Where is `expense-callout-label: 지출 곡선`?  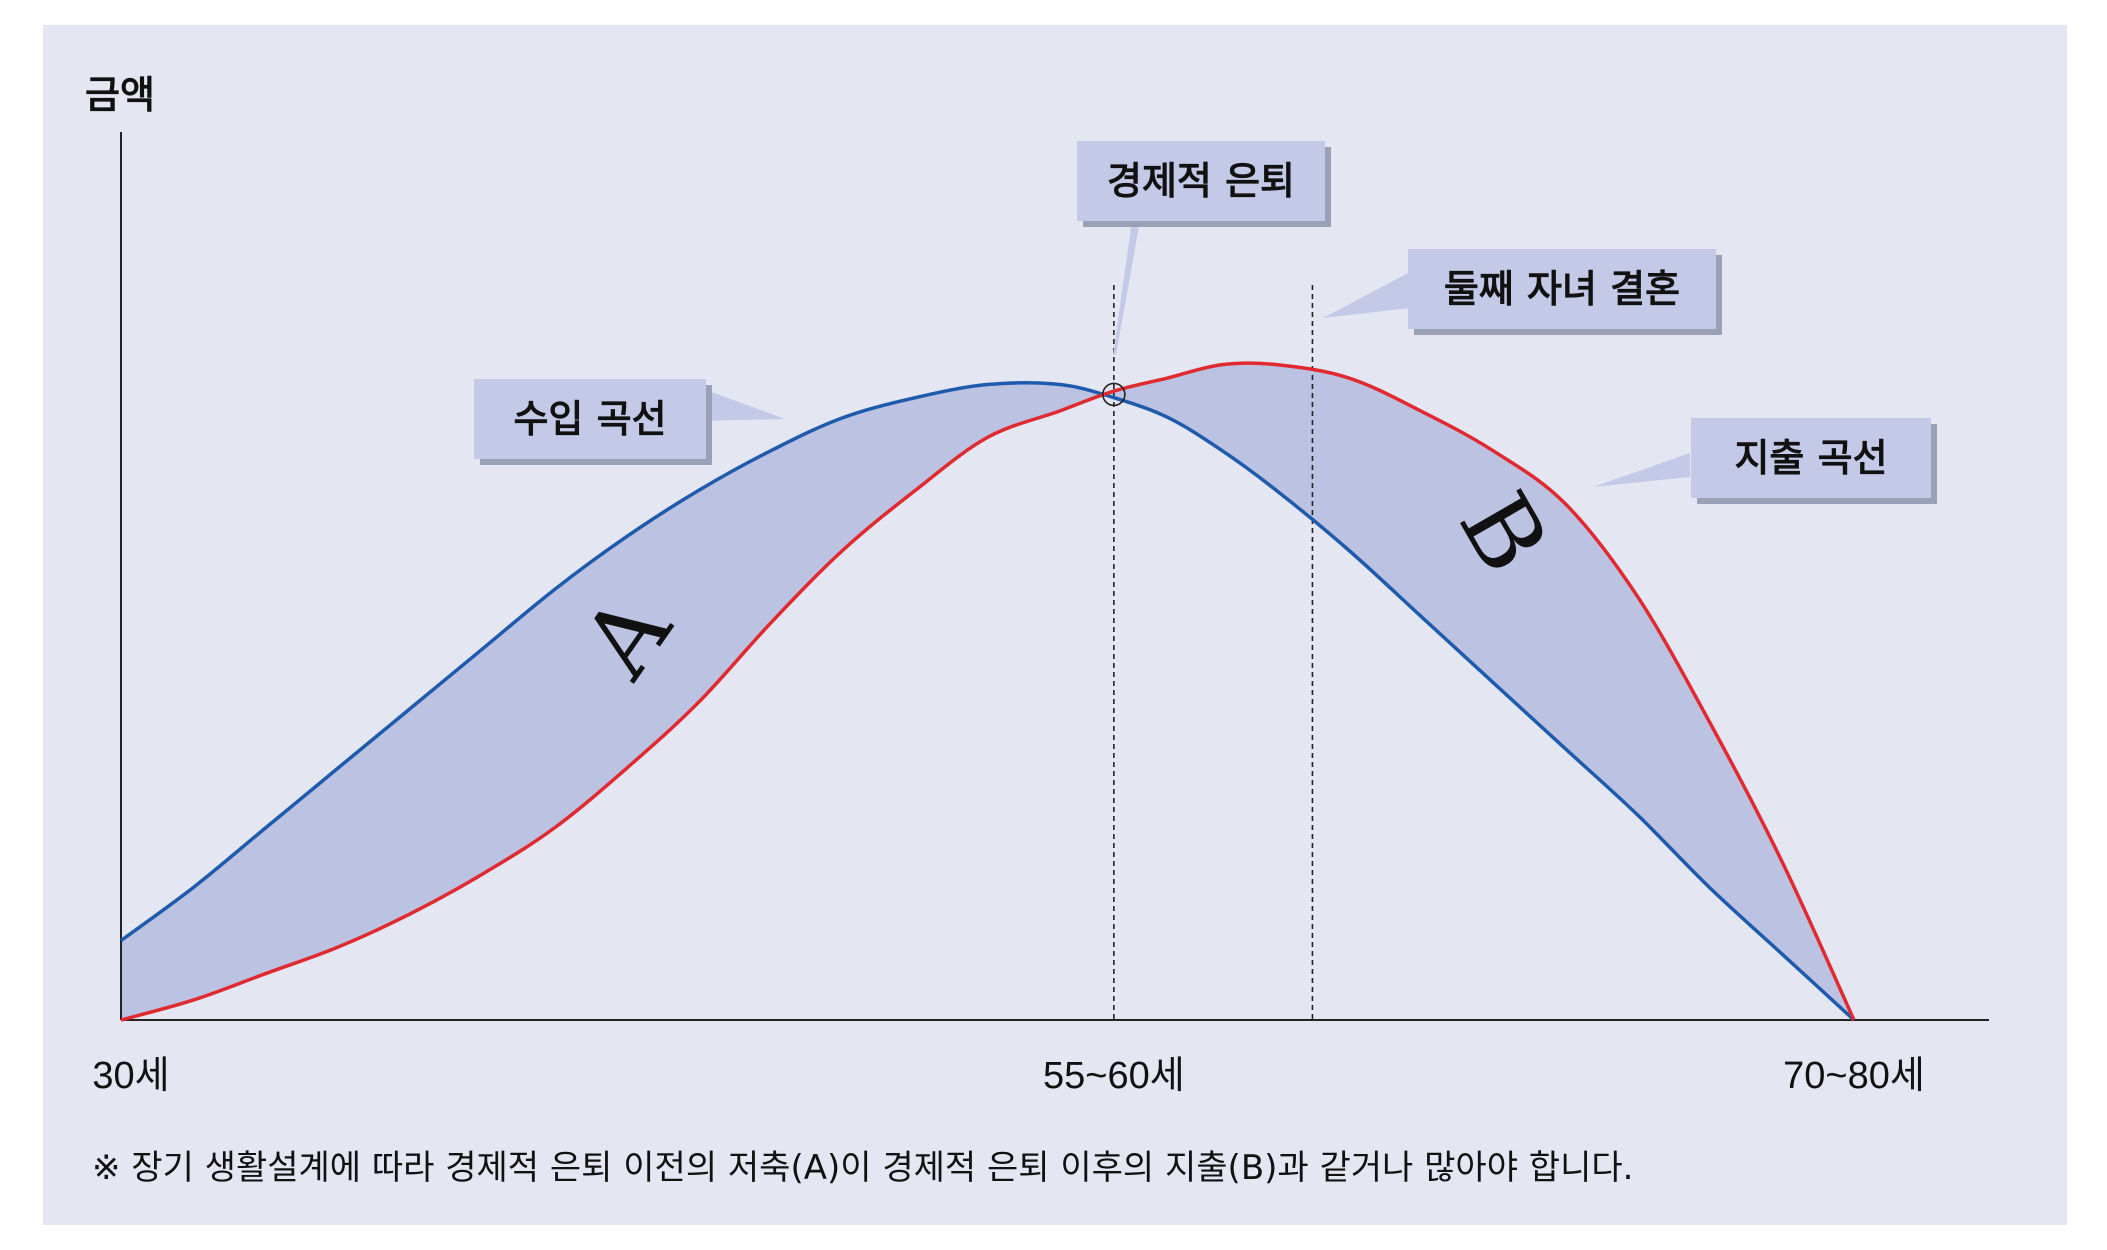 expense-callout-label: 지출 곡선 is located at coordinates (1810, 458).